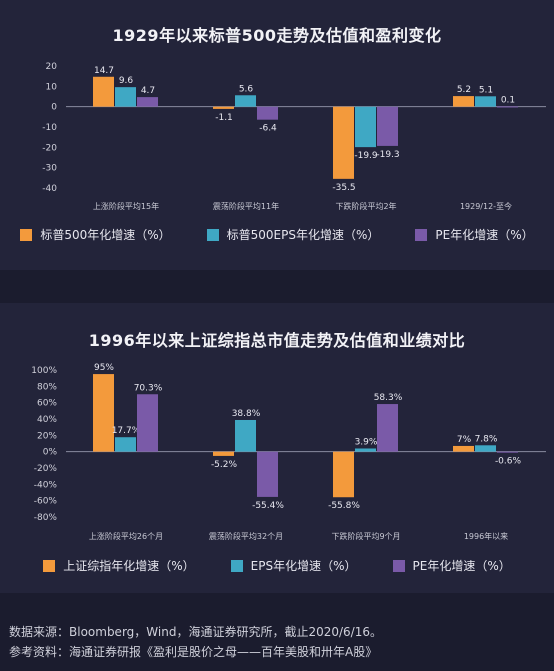 Image resolution: width=554 pixels, height=671 pixels. I want to click on chart-legend: 标普500年化增速（%） 标普500EPS年化增速（%） PE年化增速（%）, so click(277, 234).